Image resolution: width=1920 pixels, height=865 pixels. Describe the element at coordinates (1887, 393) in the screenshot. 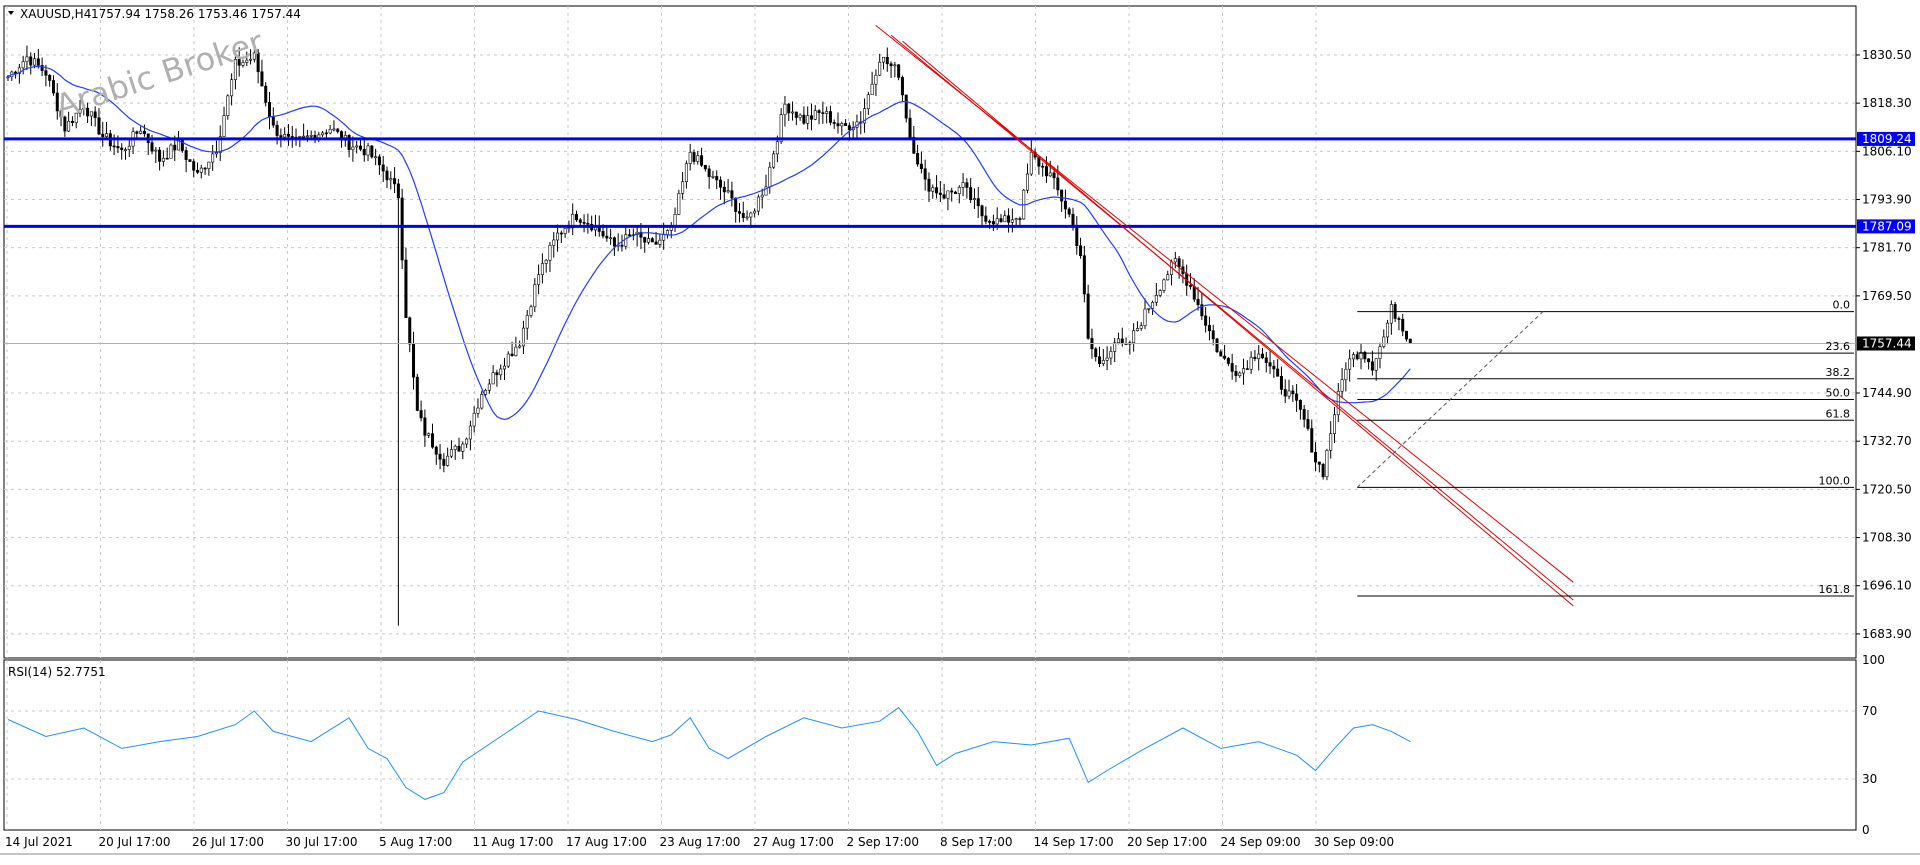

I see `y-tick-label: 1744.90` at that location.